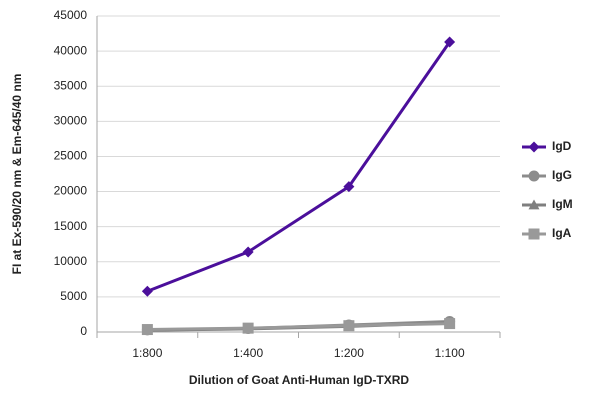 Image resolution: width=600 pixels, height=404 pixels. What do you see at coordinates (17, 174) in the screenshot?
I see `y-axis-title: FI at Ex-590/20 nm & Em-645/40 nm` at bounding box center [17, 174].